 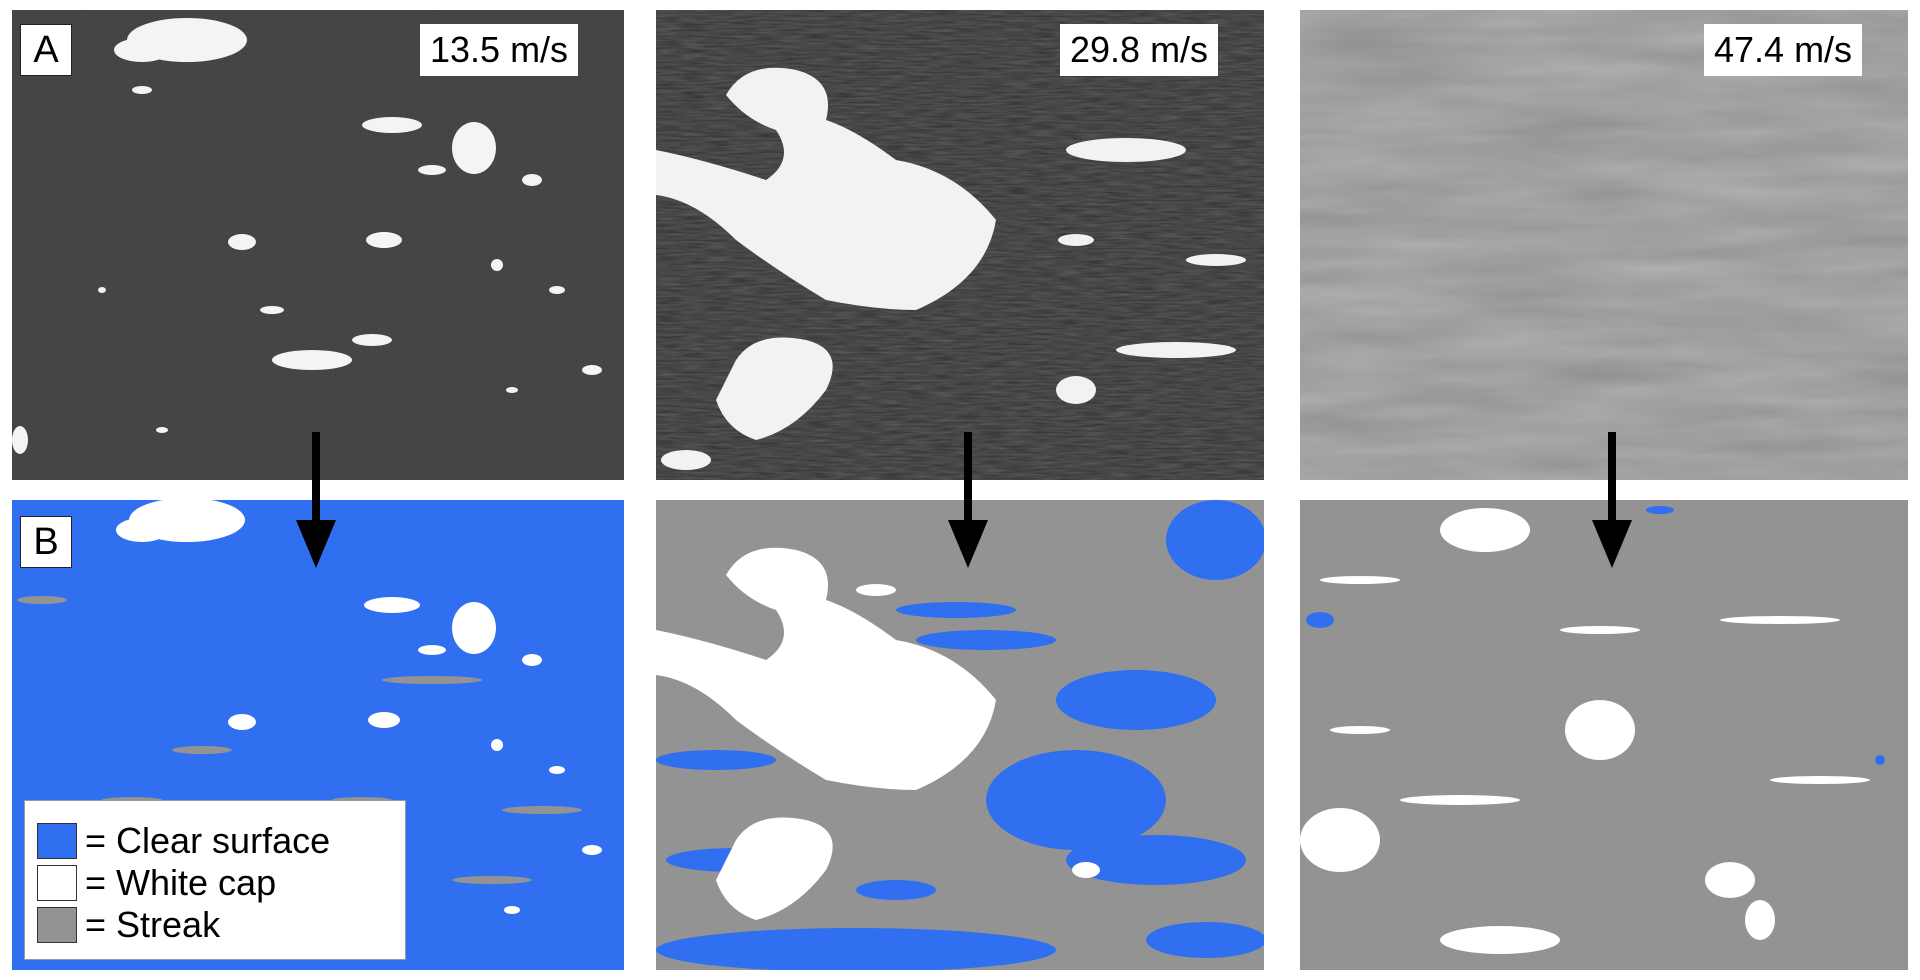 I want to click on panel-label-a: A, so click(x=46, y=50).